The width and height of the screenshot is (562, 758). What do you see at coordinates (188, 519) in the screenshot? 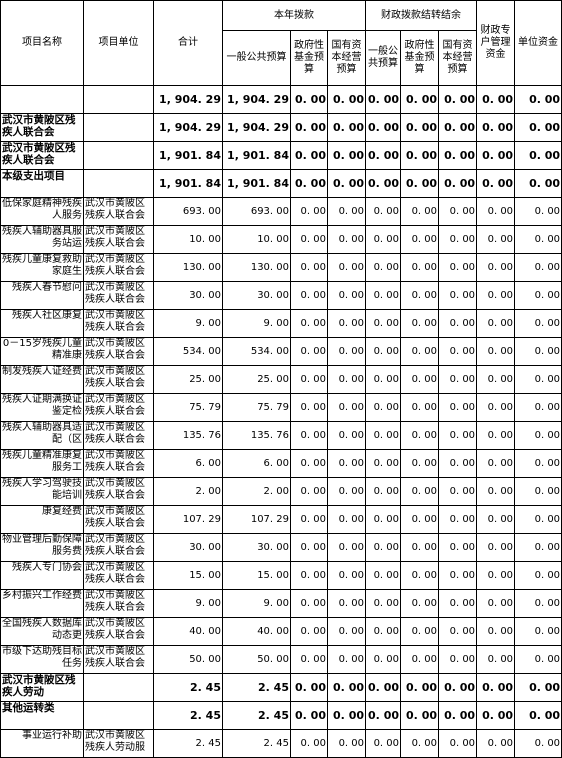
I see `row-value-total: 107. 29` at bounding box center [188, 519].